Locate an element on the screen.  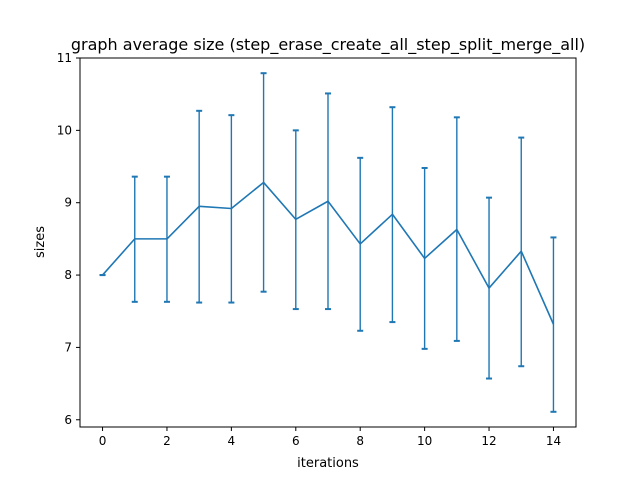
y-tick-label: 10 is located at coordinates (64, 130).